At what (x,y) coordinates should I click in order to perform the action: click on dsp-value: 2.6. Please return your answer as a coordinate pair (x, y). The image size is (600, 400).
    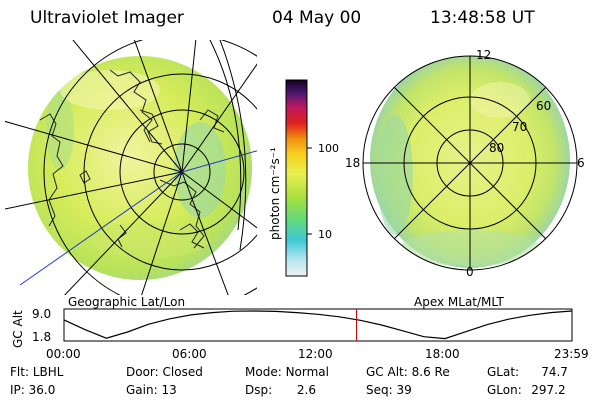
    Looking at the image, I should click on (306, 390).